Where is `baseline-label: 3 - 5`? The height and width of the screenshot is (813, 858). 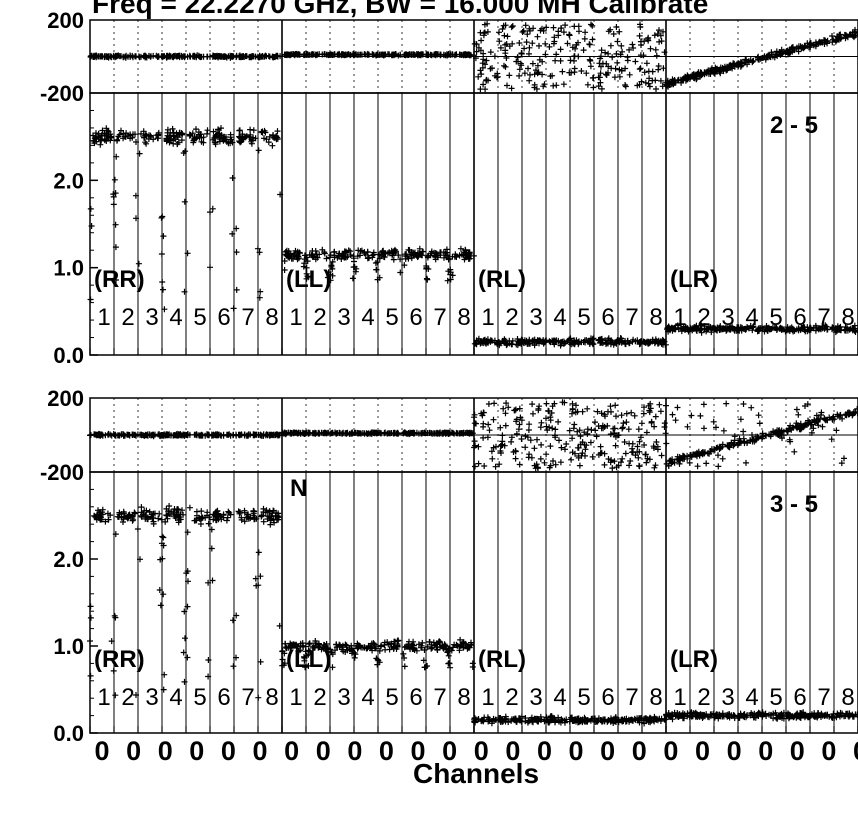 baseline-label: 3 - 5 is located at coordinates (794, 504).